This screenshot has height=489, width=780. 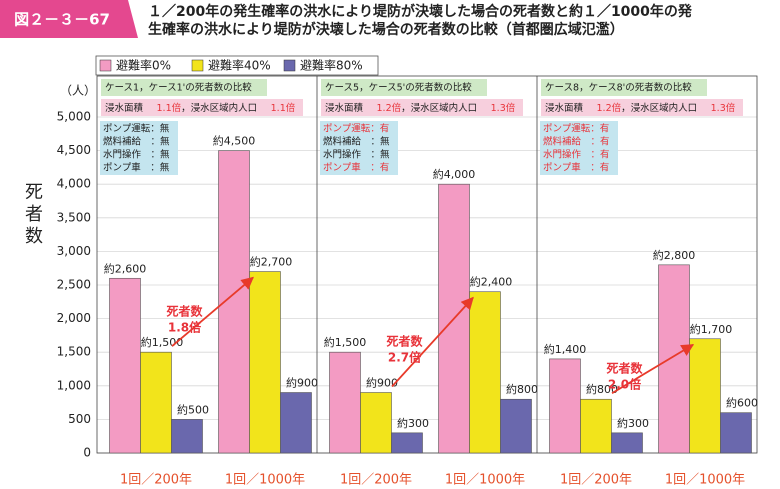 I want to click on value-label: 約4,500, so click(x=234, y=141).